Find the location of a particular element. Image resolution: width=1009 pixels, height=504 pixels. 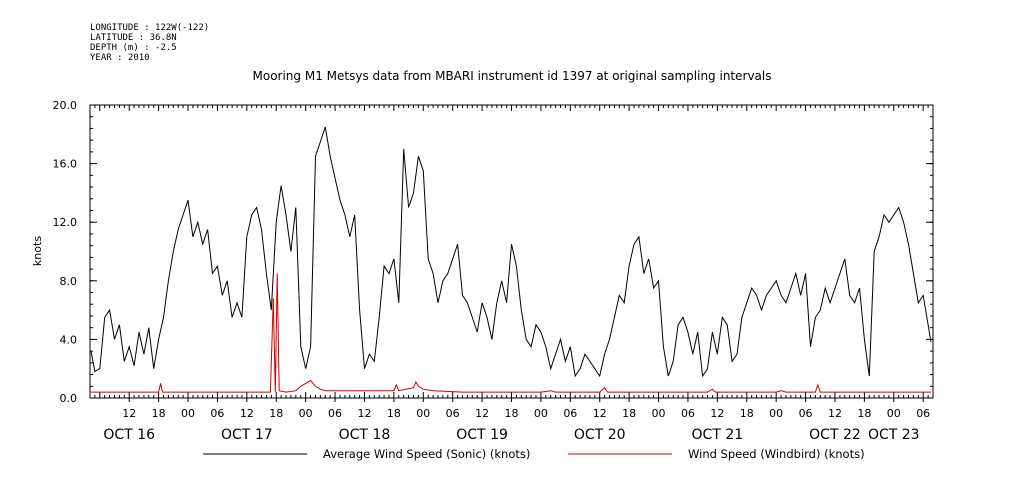

latitude-label: LATITUDE : 36.8N is located at coordinates (133, 38).